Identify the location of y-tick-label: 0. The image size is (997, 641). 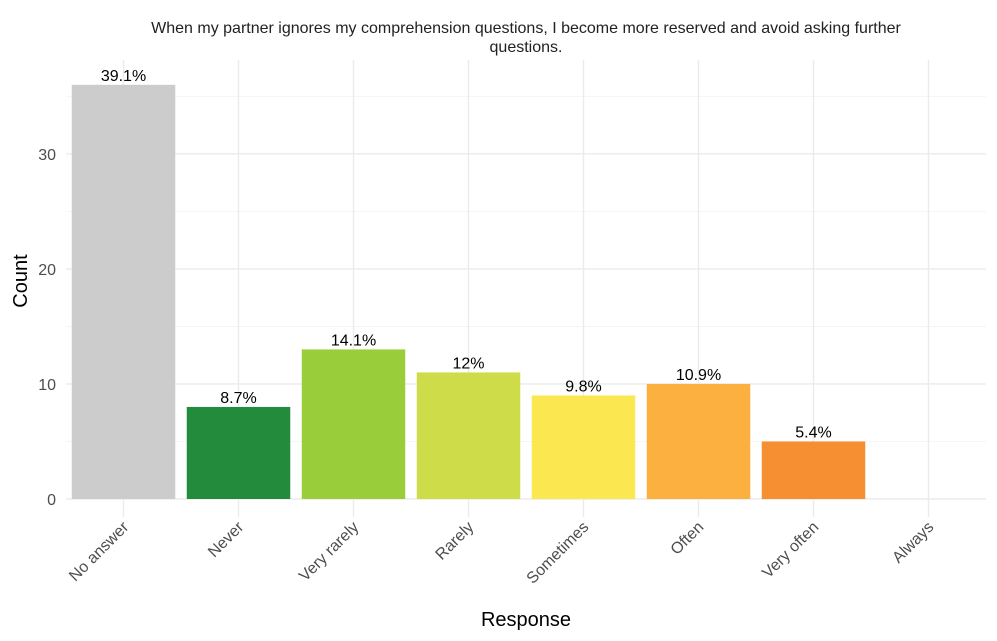
(51, 500).